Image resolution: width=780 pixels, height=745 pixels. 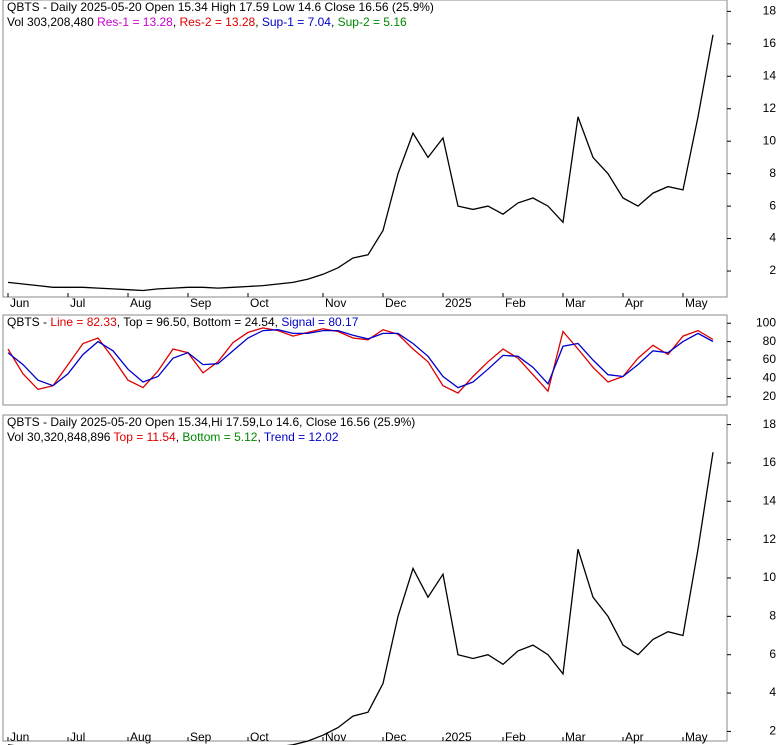 What do you see at coordinates (52, 22) in the screenshot?
I see `header-segment: Vol 303,208,480` at bounding box center [52, 22].